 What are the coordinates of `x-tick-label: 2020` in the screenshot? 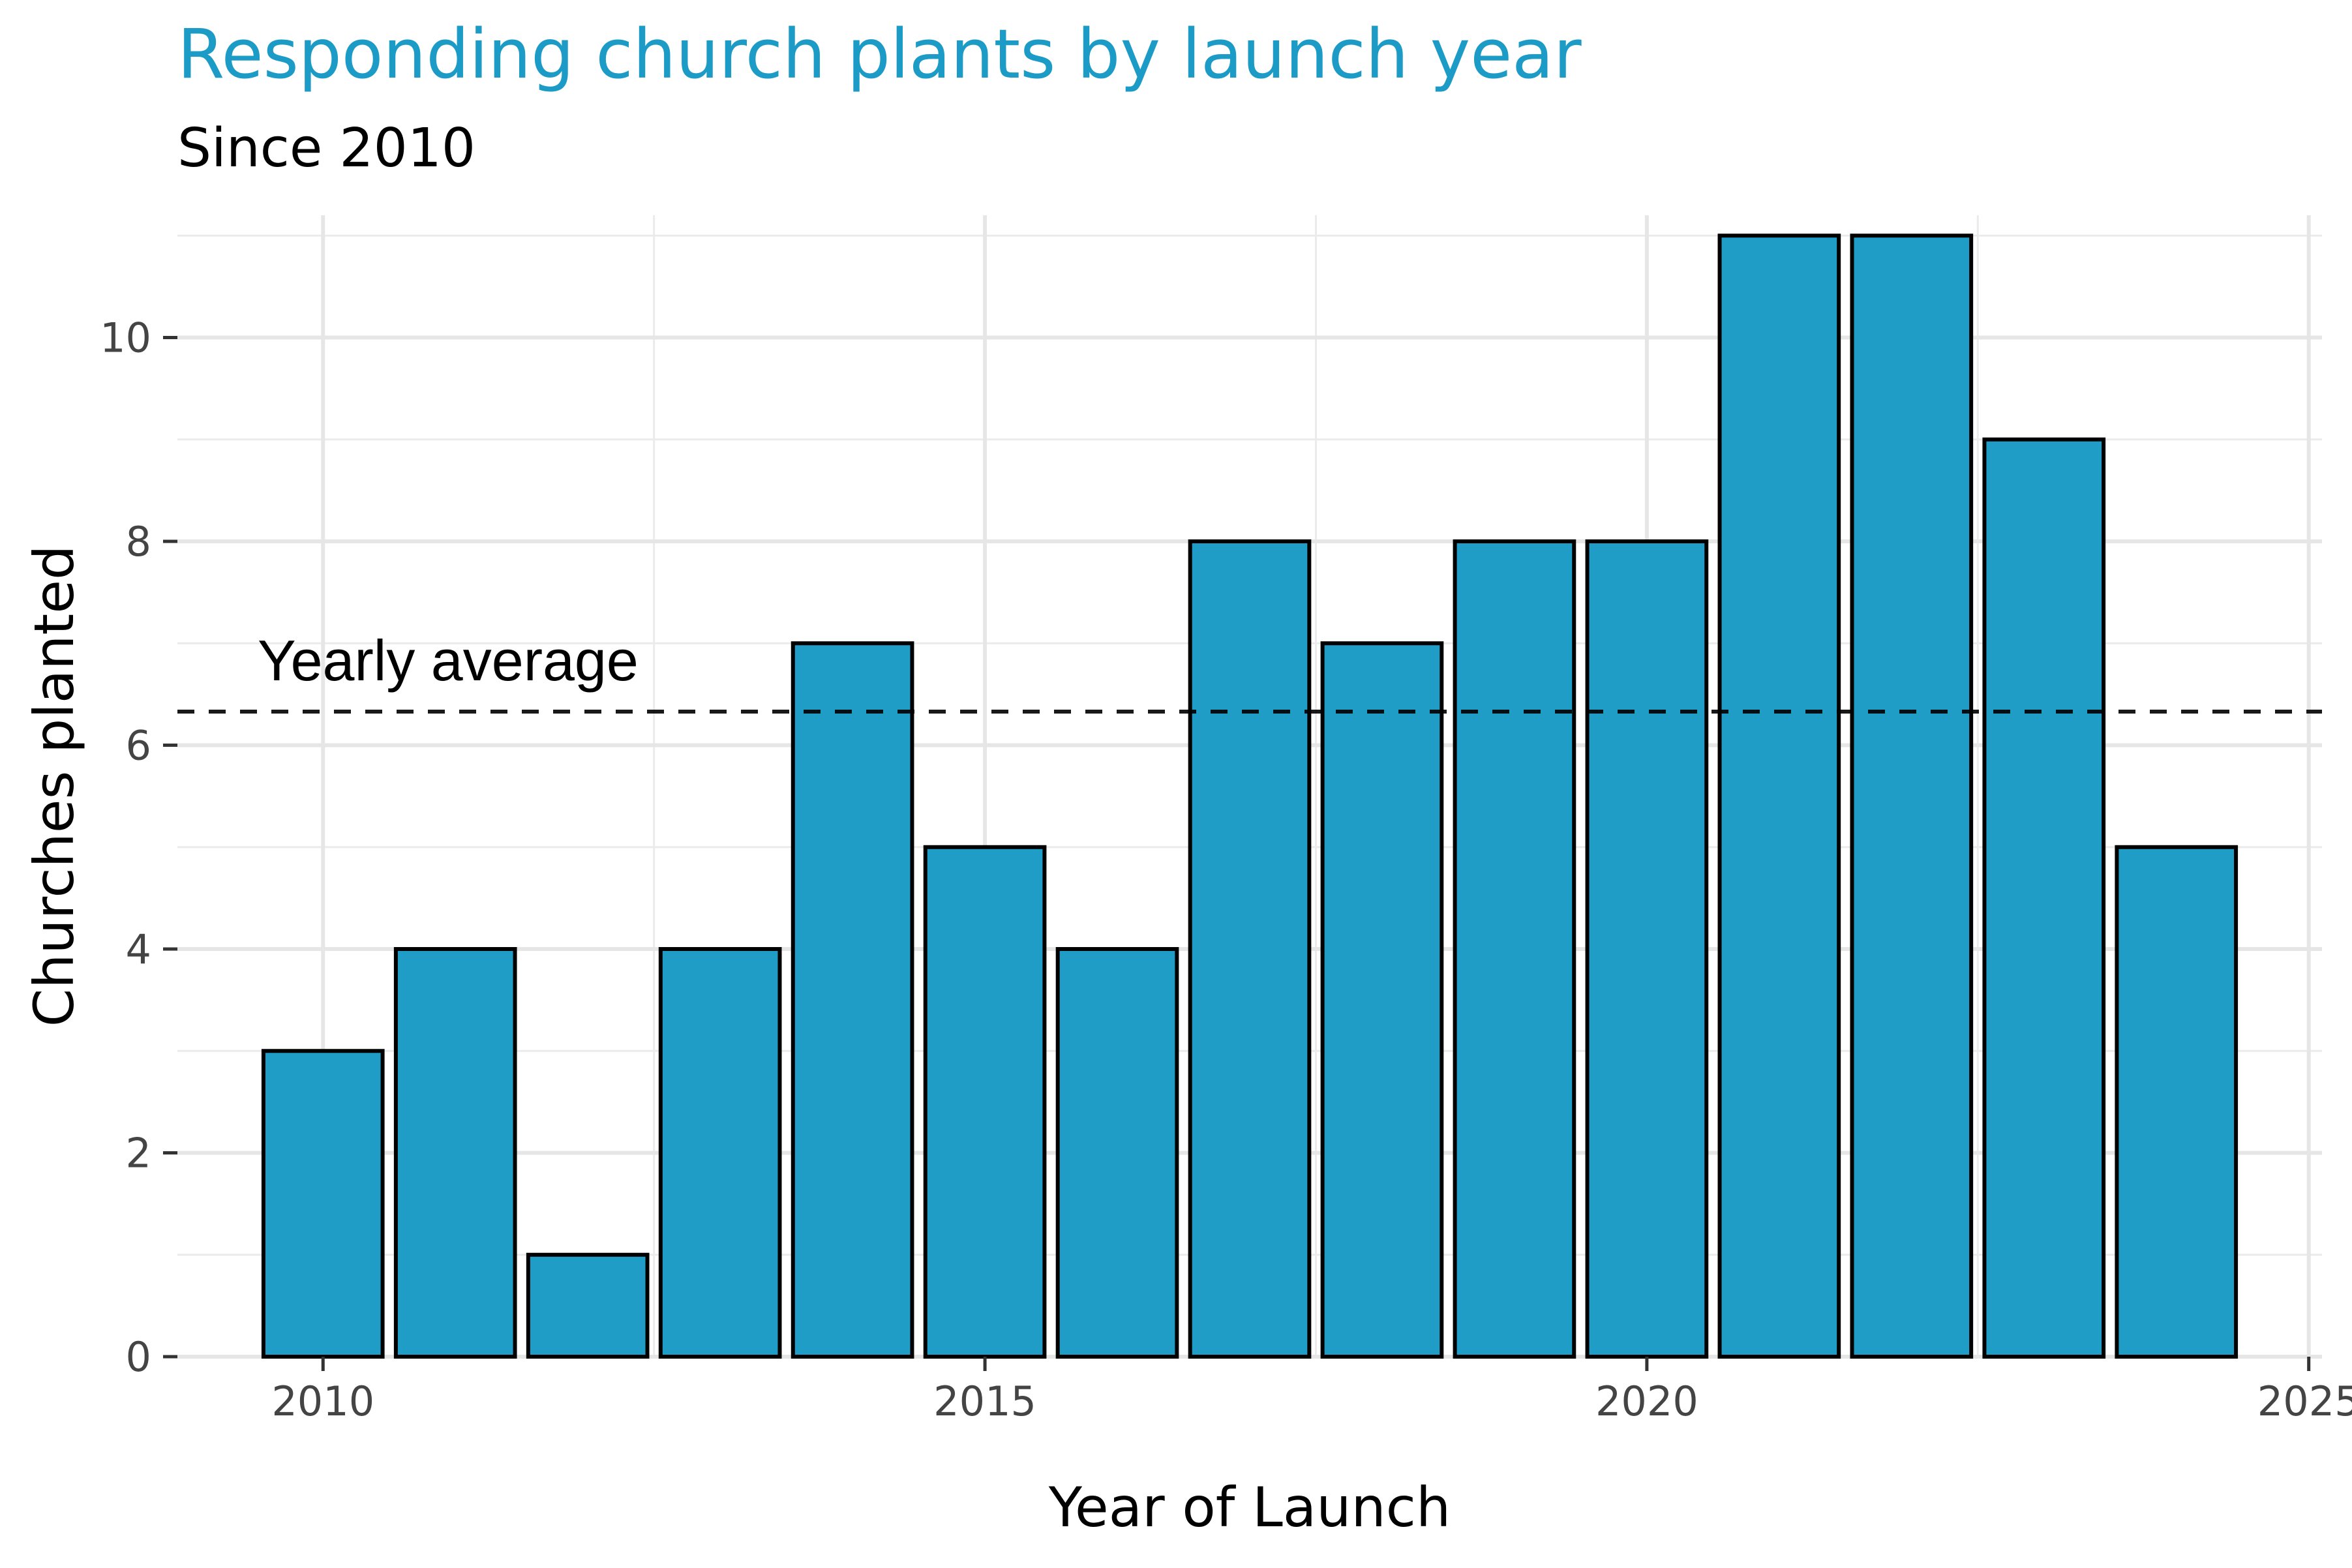 It's located at (1646, 1401).